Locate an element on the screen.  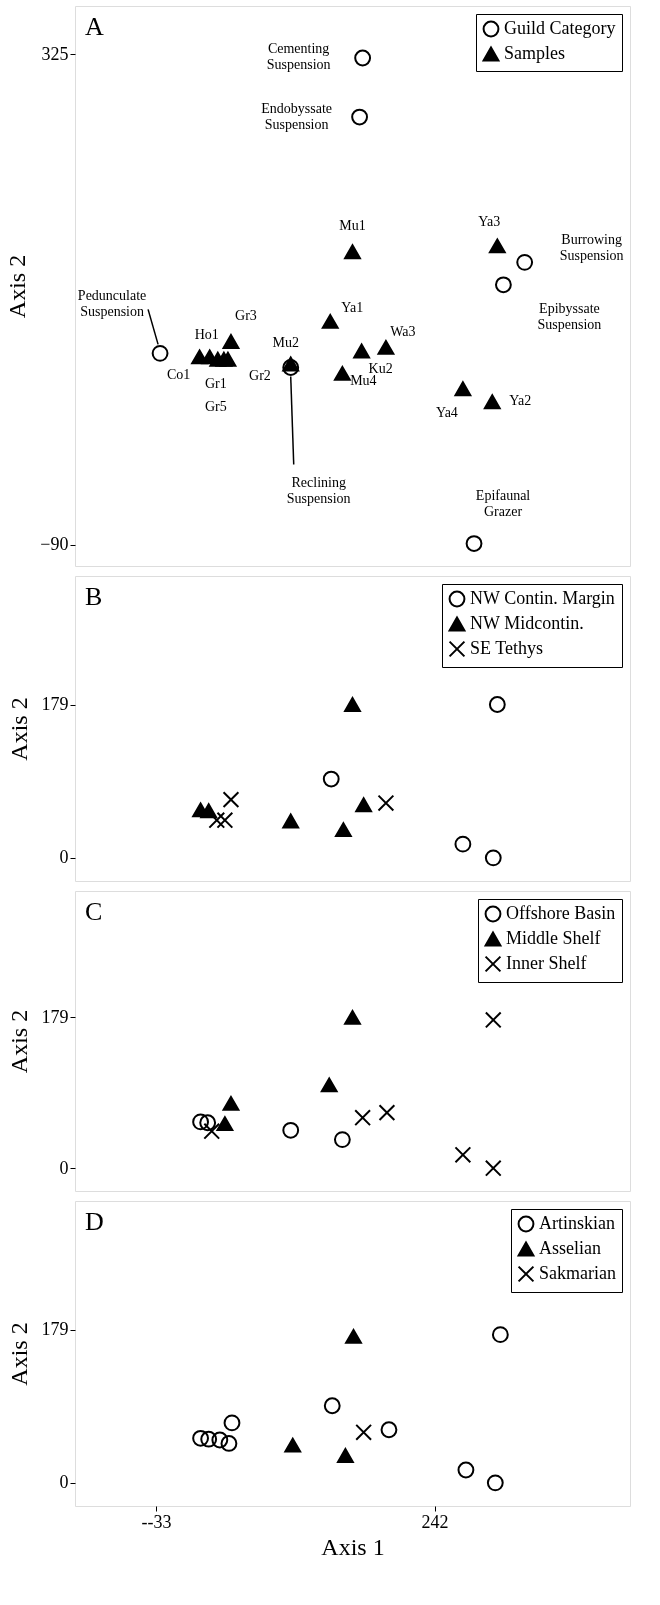
annotation: Endobyssate Suspension is located at coordinates (296, 117).